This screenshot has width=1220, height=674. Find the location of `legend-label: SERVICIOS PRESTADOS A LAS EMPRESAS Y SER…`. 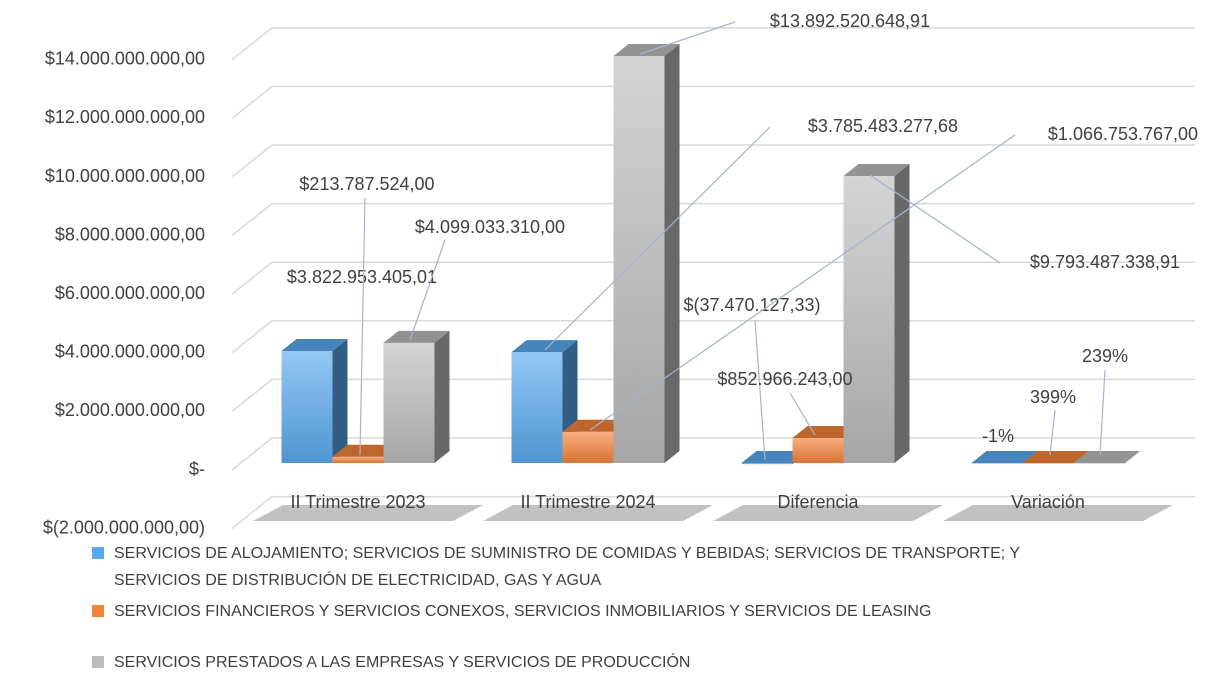

legend-label: SERVICIOS PRESTADOS A LAS EMPRESAS Y SER… is located at coordinates (402, 662).